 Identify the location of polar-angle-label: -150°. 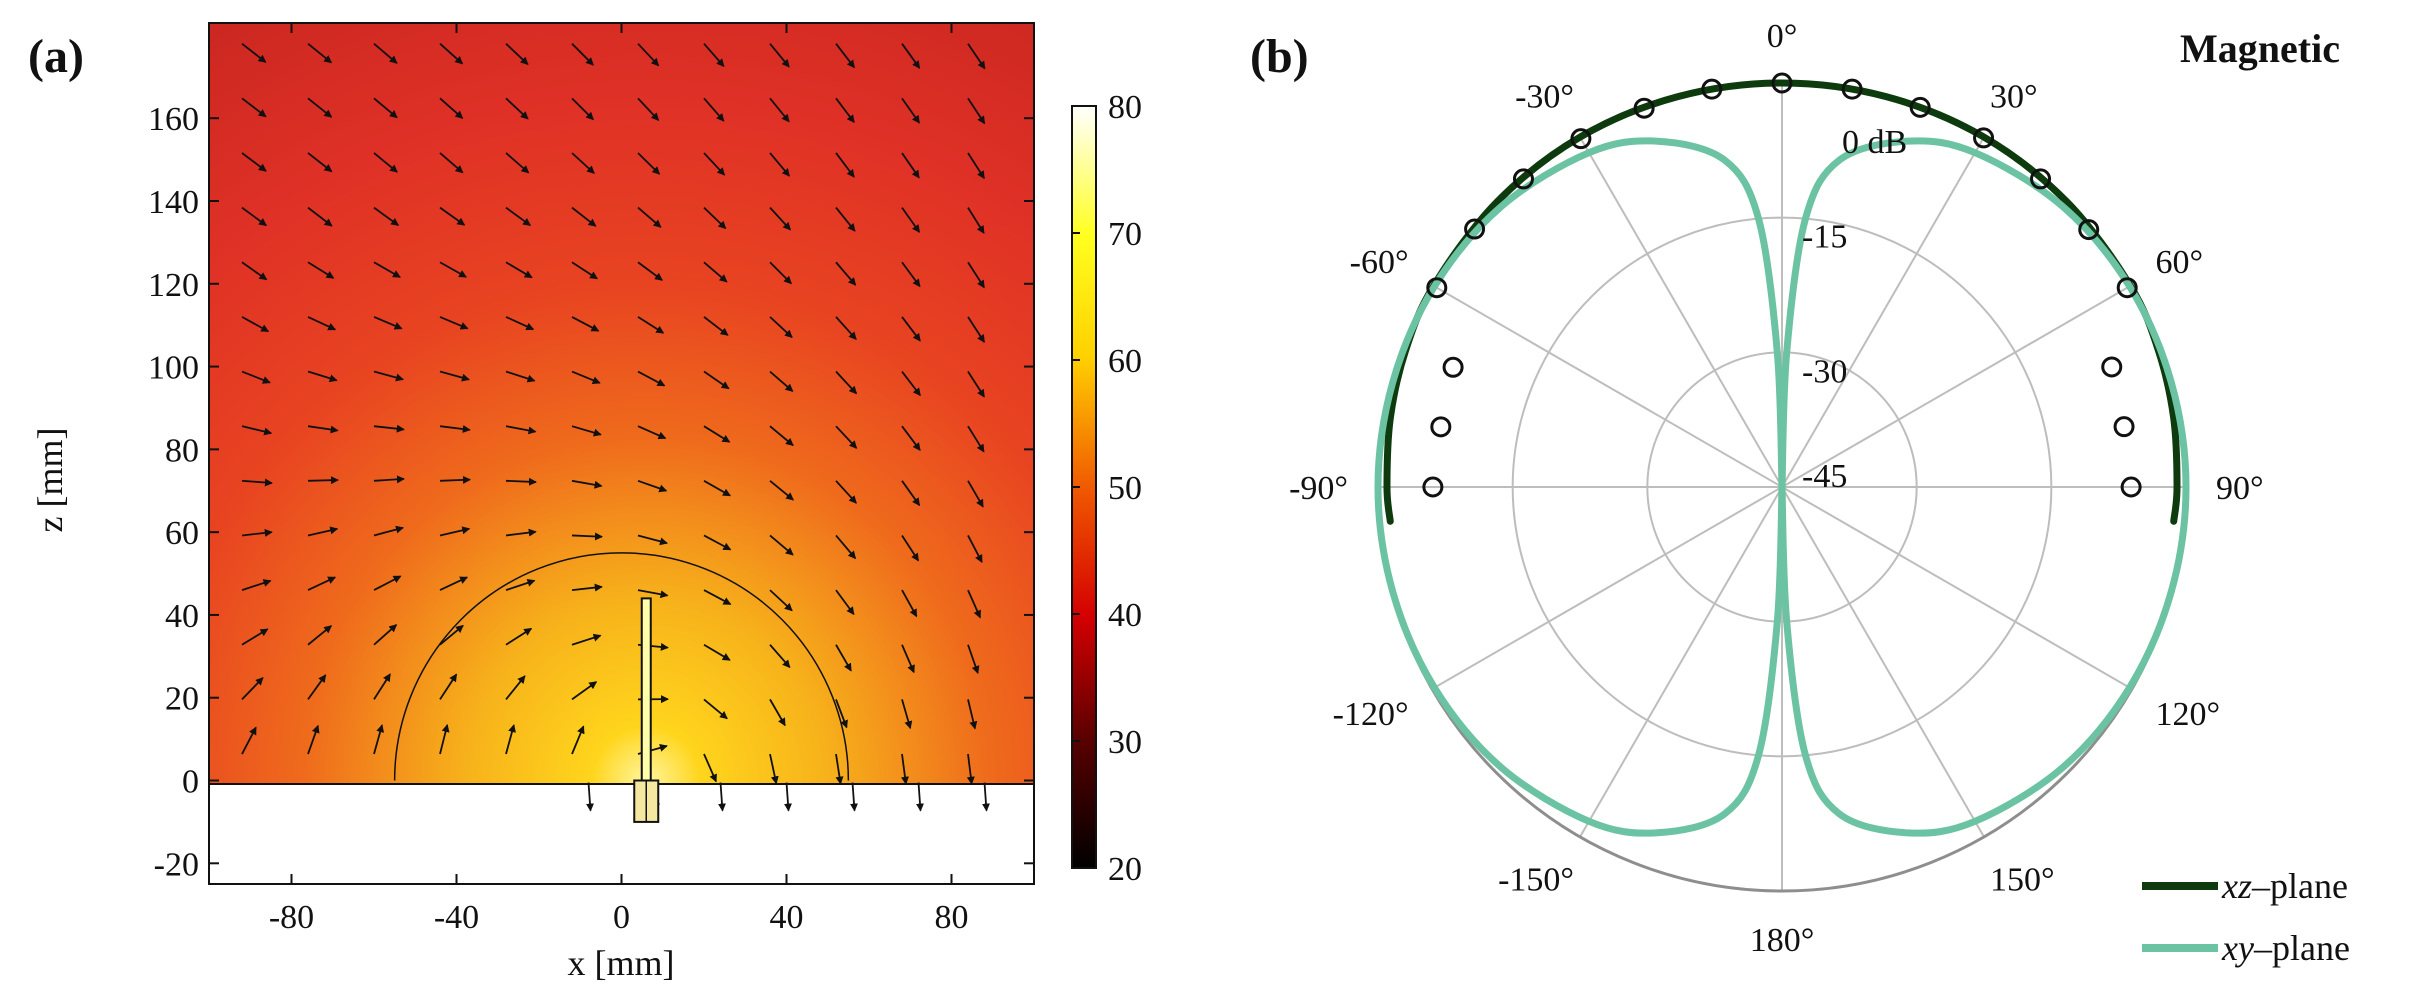
(1536, 879).